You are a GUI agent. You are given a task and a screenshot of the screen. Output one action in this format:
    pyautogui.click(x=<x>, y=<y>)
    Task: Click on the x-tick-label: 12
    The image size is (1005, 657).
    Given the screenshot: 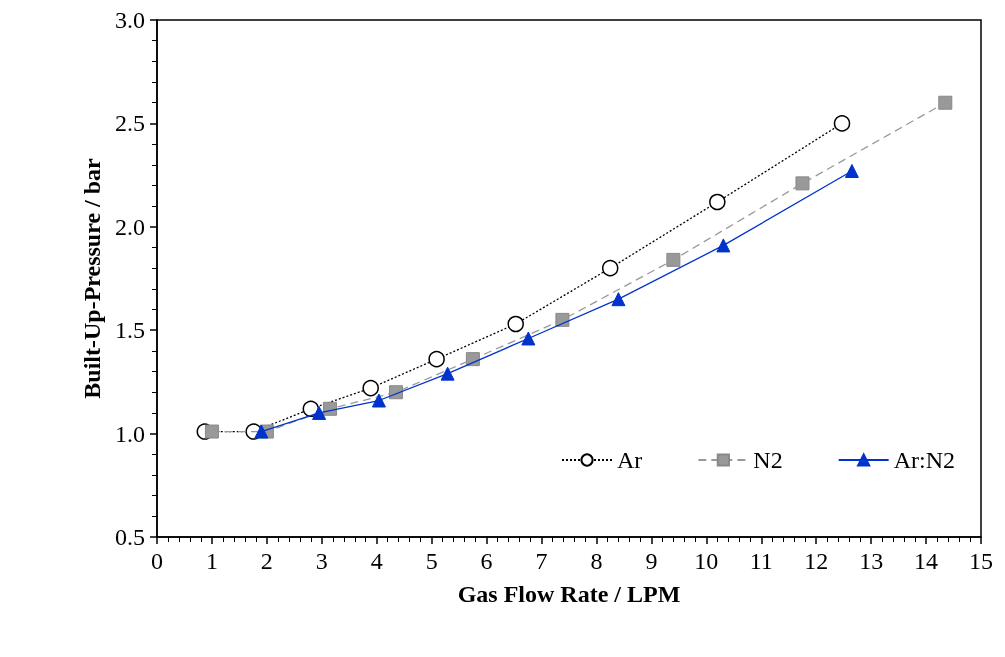 What is the action you would take?
    pyautogui.click(x=816, y=561)
    